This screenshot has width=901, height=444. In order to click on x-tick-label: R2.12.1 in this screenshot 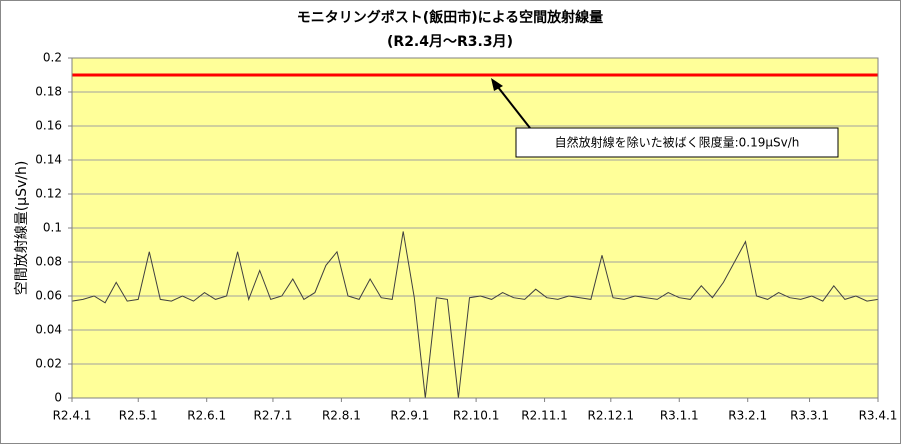, I will do `click(611, 416)`.